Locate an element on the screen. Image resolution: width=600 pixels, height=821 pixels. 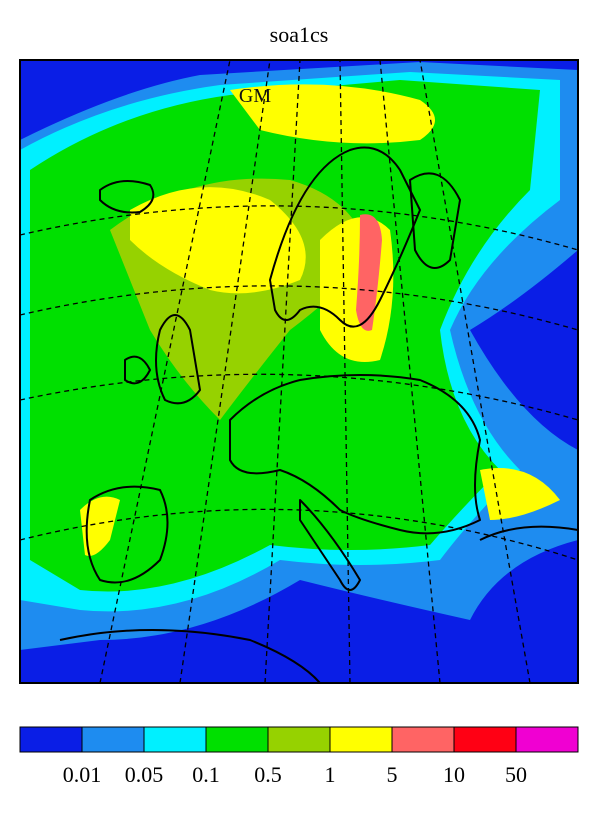
colorbar-tick-label: 0.05 is located at coordinates (144, 774).